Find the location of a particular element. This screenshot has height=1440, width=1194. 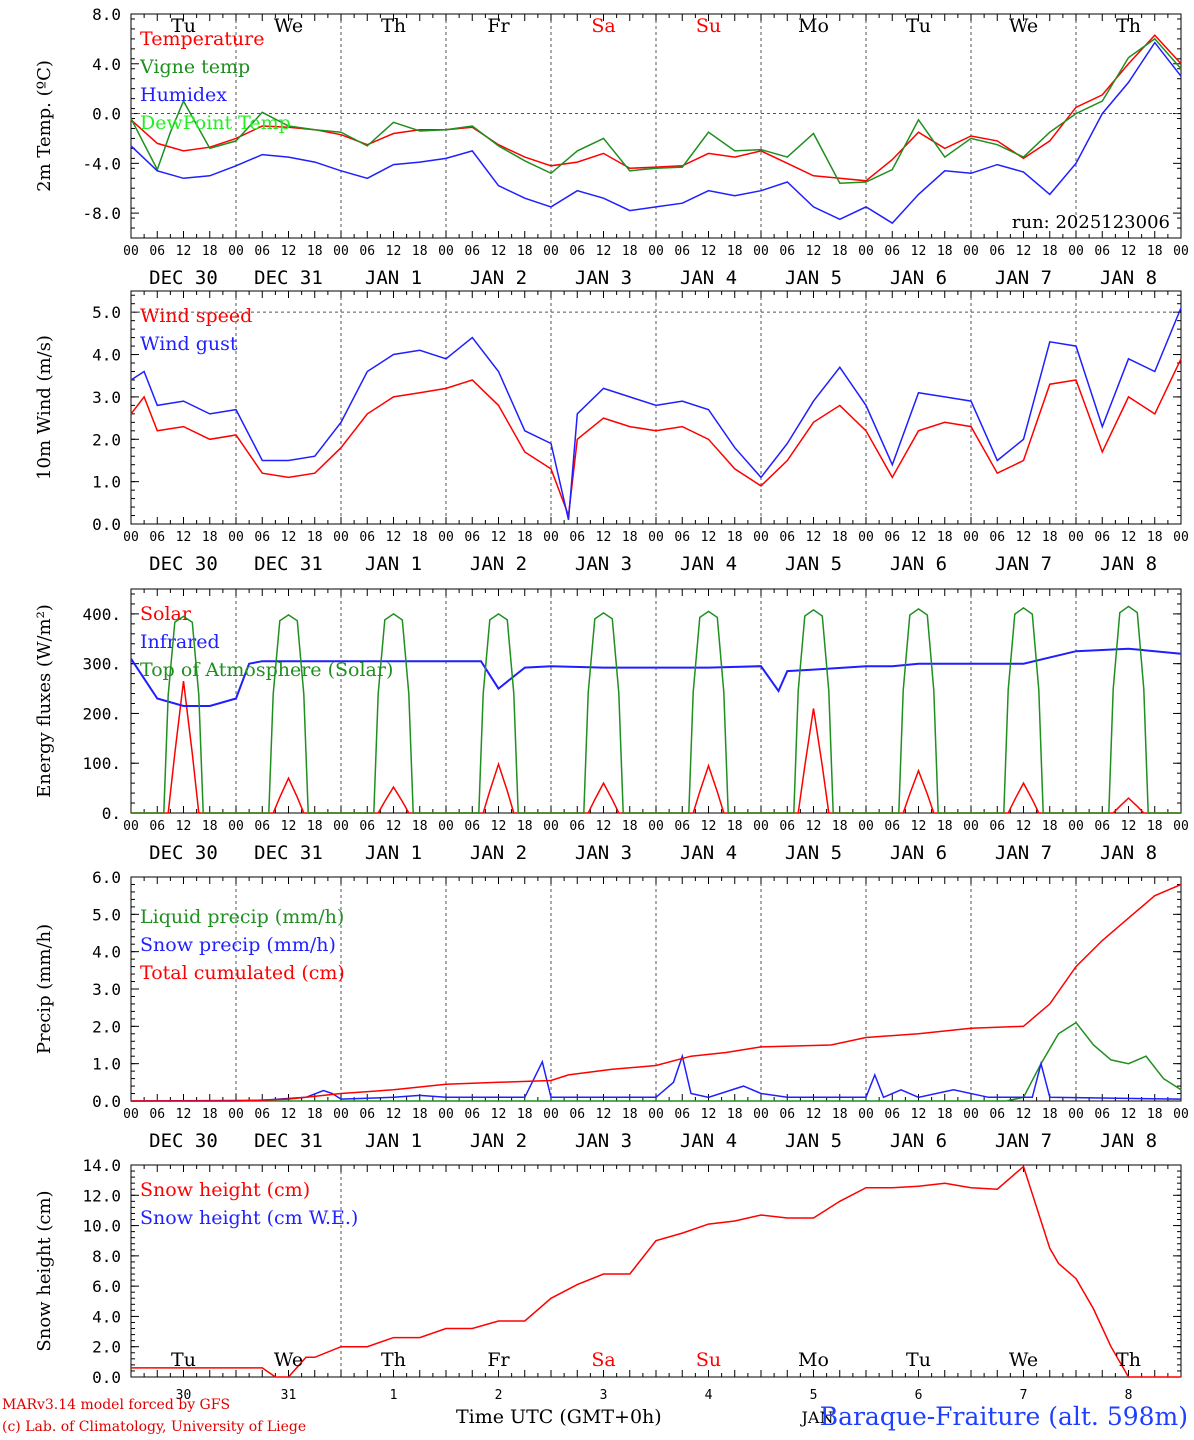

y-axis-label: Energy fluxes (W/m²) is located at coordinates (44, 701).